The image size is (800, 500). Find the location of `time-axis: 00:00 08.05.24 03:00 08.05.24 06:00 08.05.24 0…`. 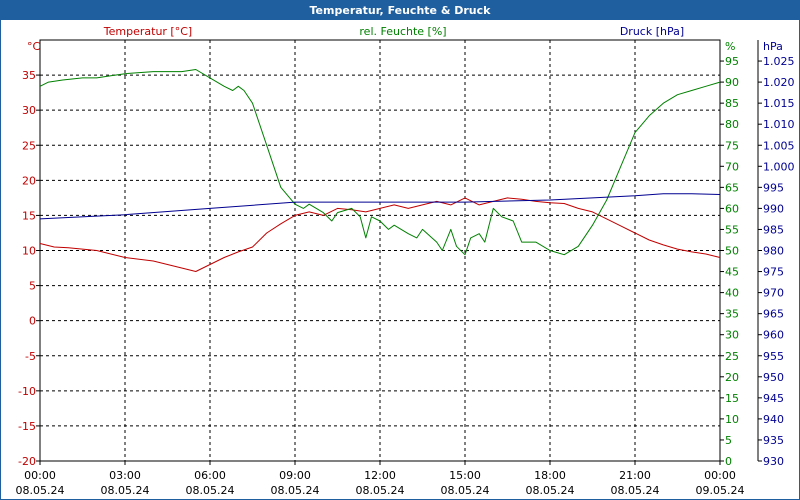

time-axis: 00:00 08.05.24 03:00 08.05.24 06:00 08.05.24 0… is located at coordinates (380, 479).